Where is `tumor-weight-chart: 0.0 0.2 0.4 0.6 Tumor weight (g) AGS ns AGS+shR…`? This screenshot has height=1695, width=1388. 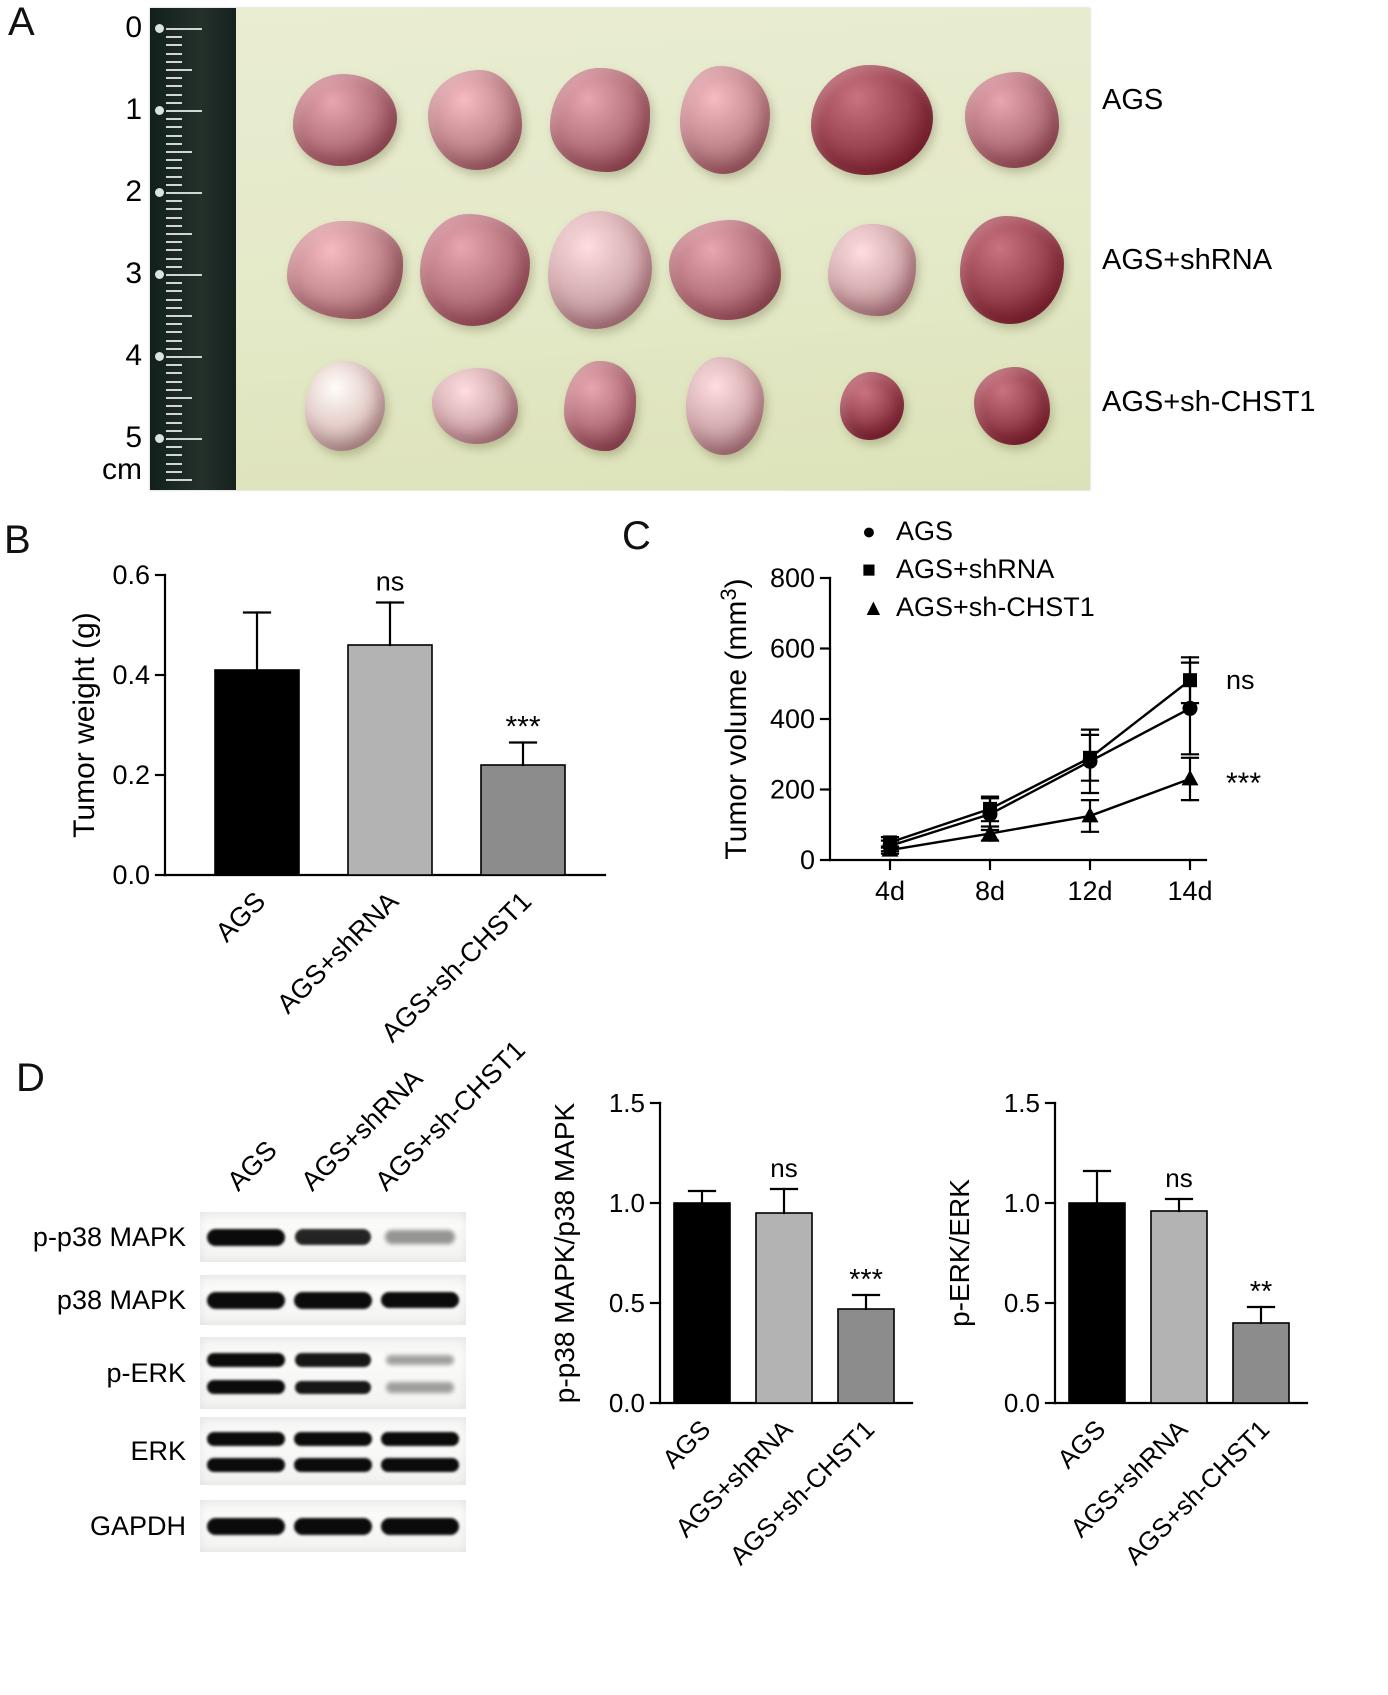 tumor-weight-chart: 0.0 0.2 0.4 0.6 Tumor weight (g) AGS ns AGS+shR… is located at coordinates (337, 804).